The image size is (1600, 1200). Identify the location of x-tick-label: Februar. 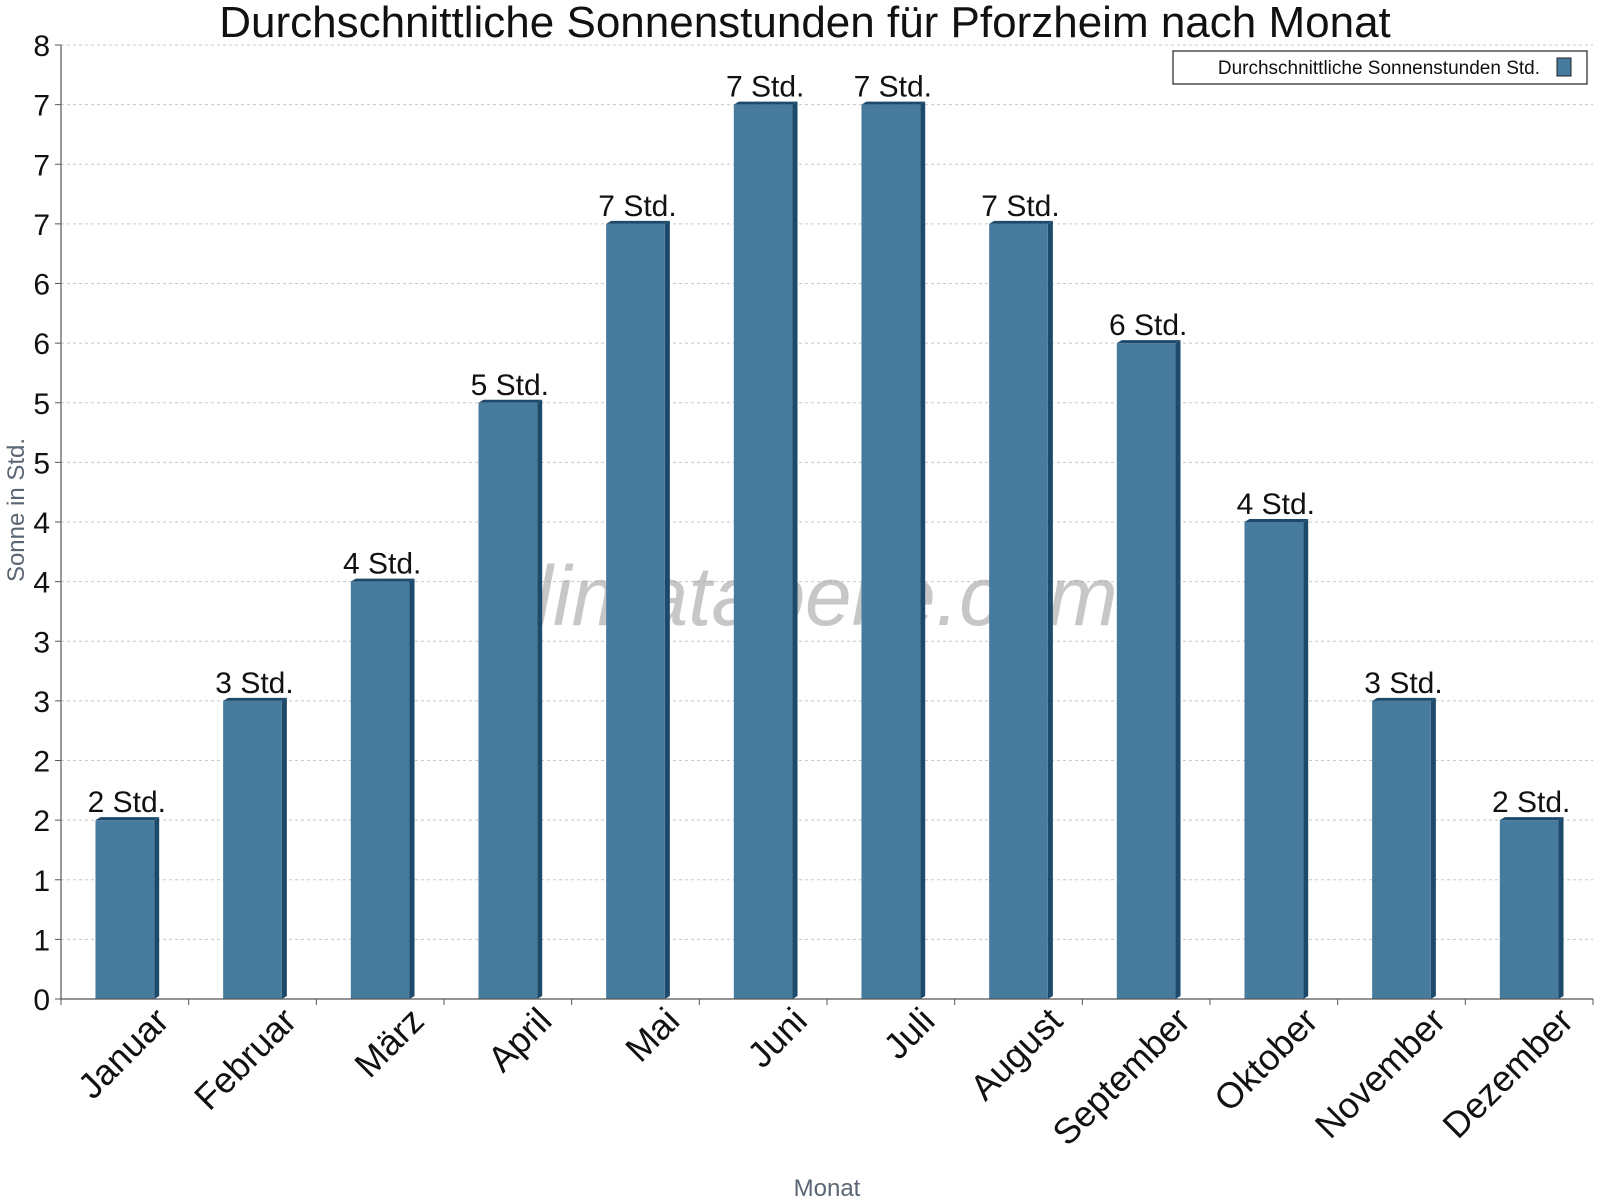
(245, 1059).